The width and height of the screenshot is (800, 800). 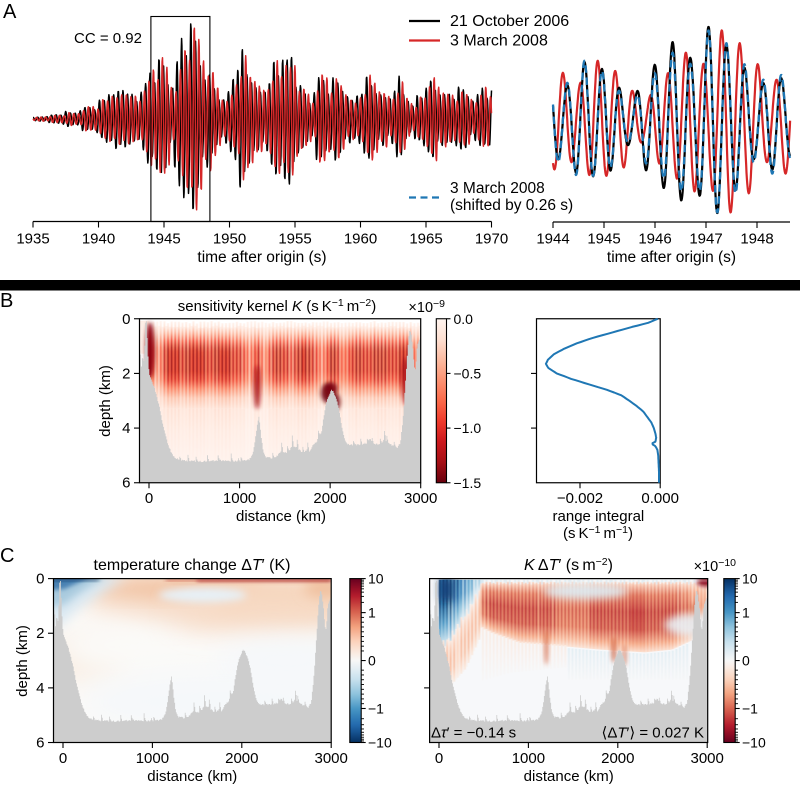 I want to click on svg-text: 1960, so click(x=360, y=239).